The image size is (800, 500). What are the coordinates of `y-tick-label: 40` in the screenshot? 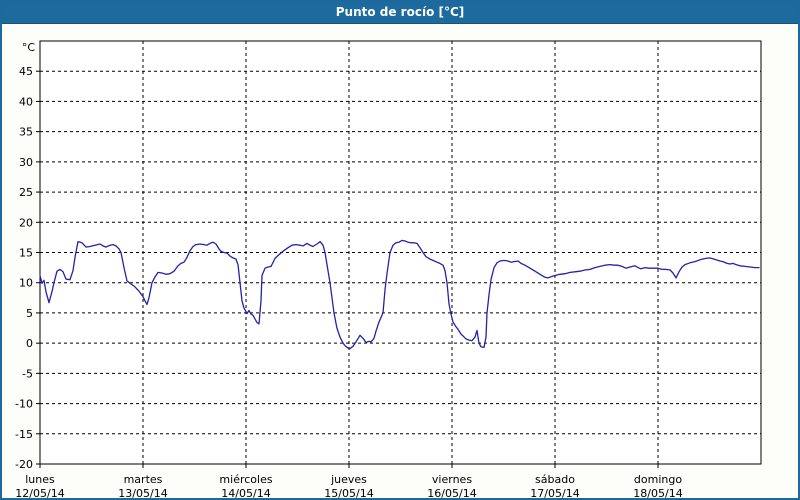 It's located at (26, 101).